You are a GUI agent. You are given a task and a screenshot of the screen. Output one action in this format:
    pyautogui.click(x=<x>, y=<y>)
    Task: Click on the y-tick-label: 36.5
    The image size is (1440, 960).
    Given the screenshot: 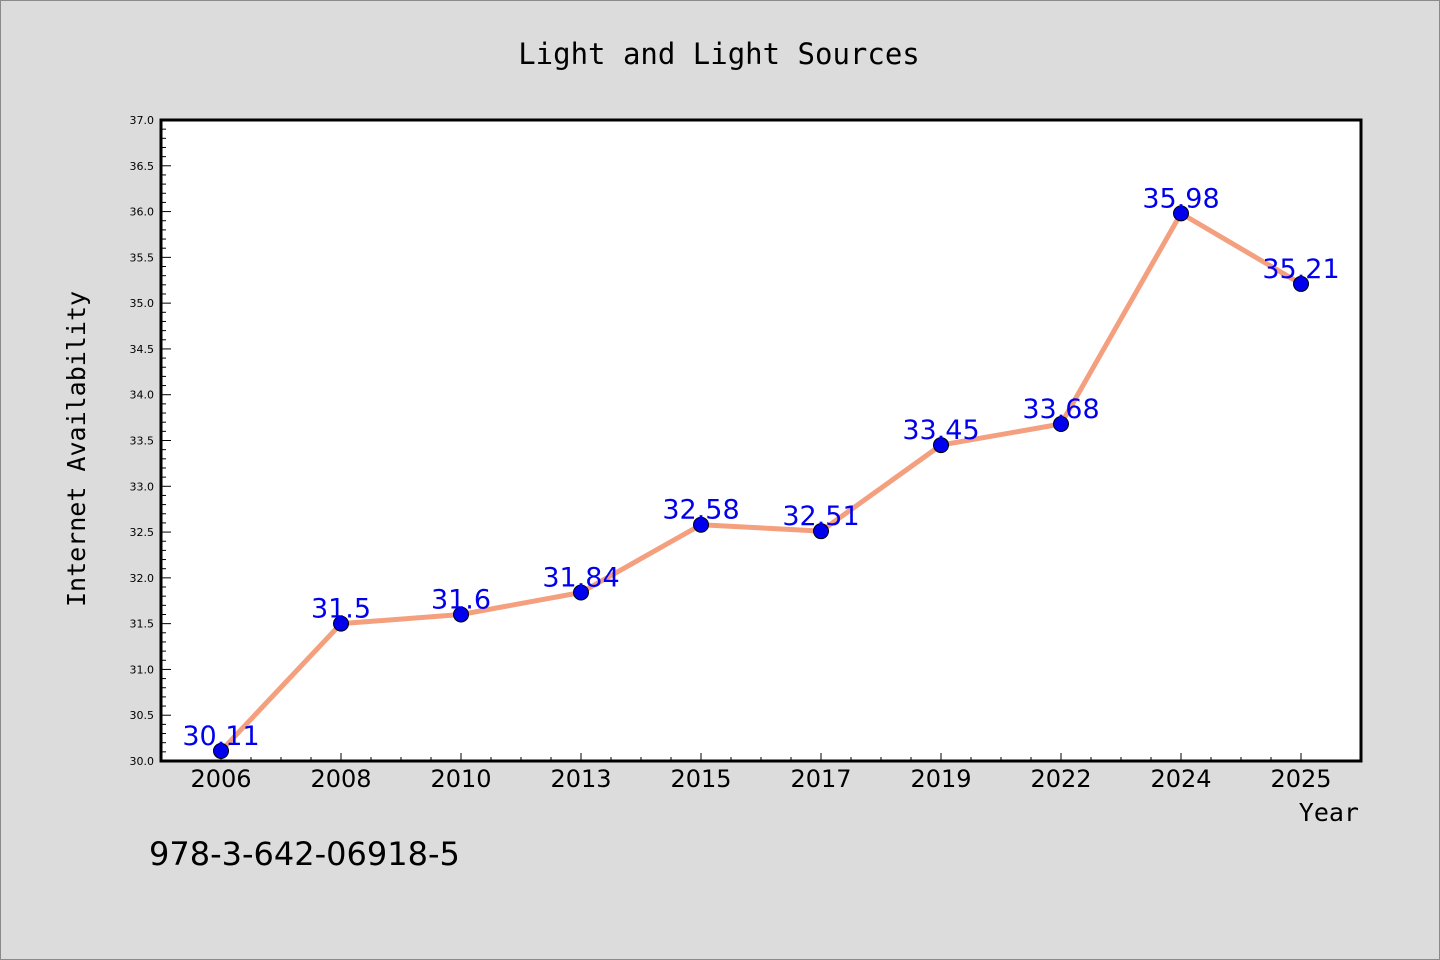 What is the action you would take?
    pyautogui.click(x=142, y=166)
    